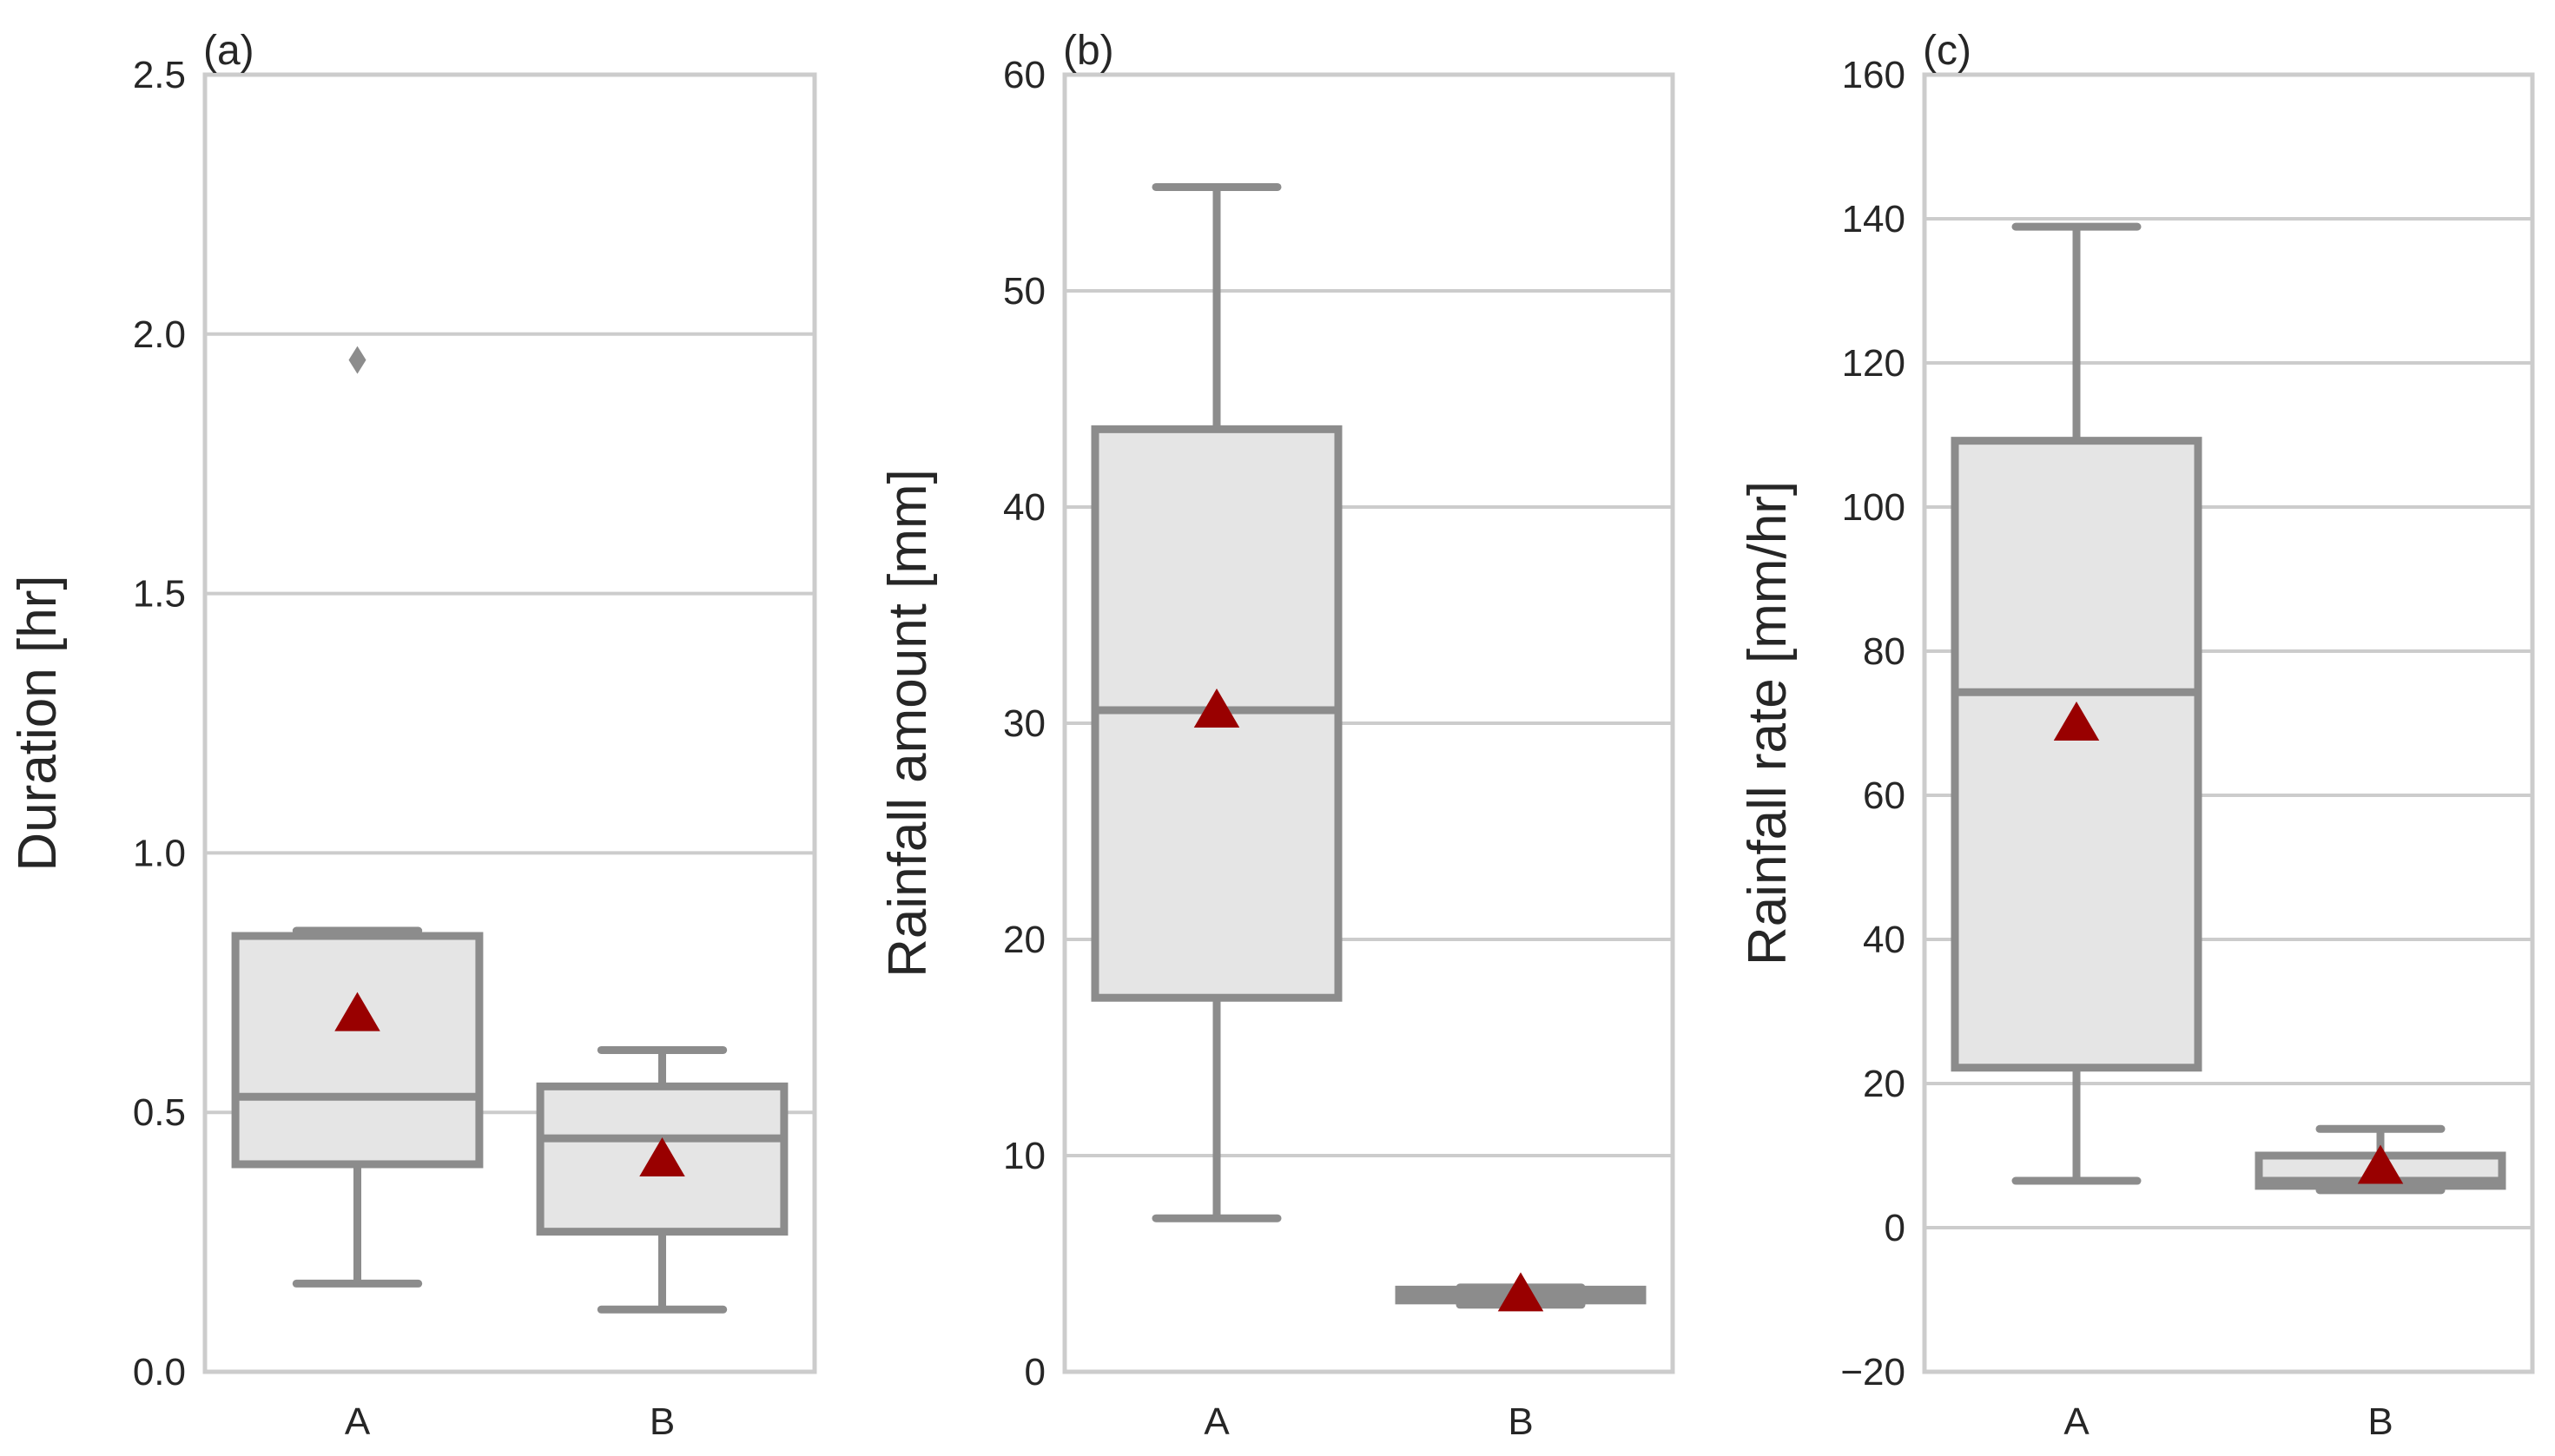 The width and height of the screenshot is (2555, 1456). I want to click on y-tick-label: 10, so click(1024, 1156).